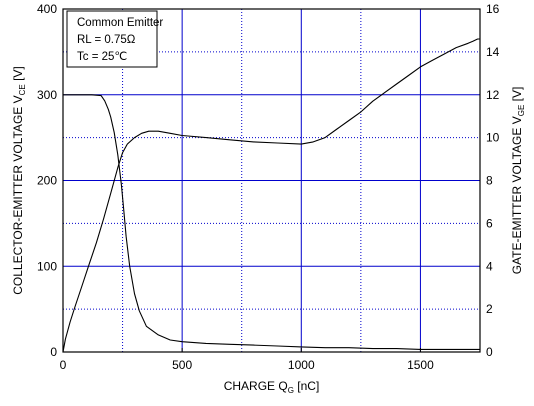 This screenshot has height=406, width=534. I want to click on x-tick-label: 1000, so click(301, 365).